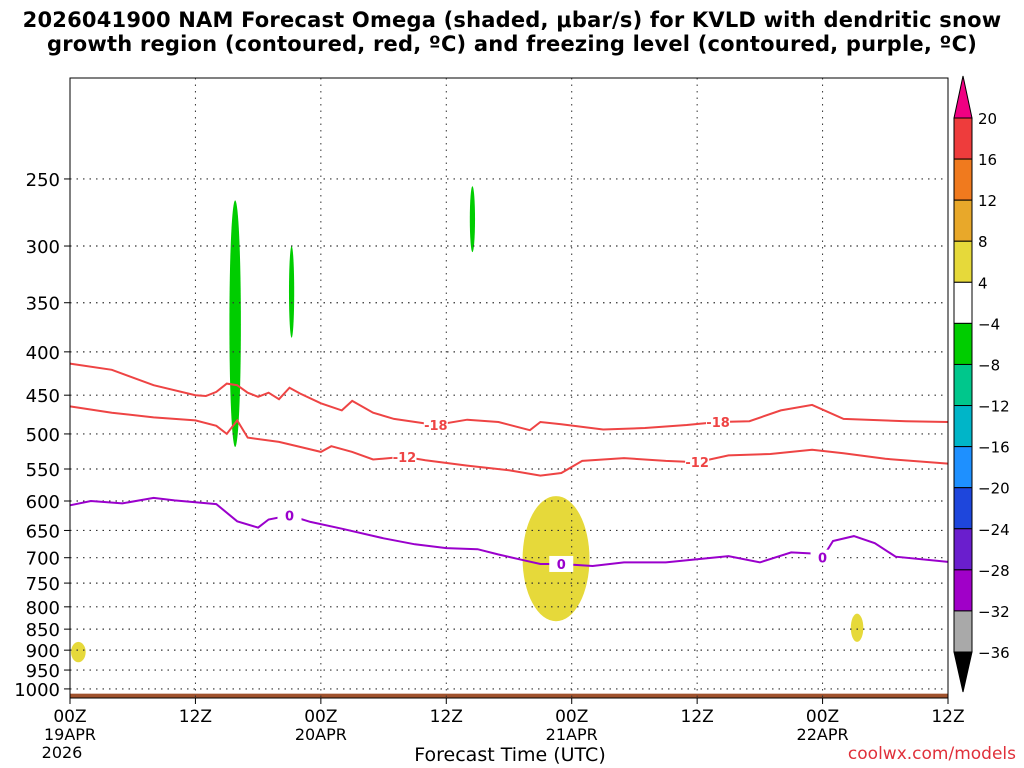 Image resolution: width=1024 pixels, height=768 pixels. I want to click on y-tick-label-7: 600, so click(43, 502).